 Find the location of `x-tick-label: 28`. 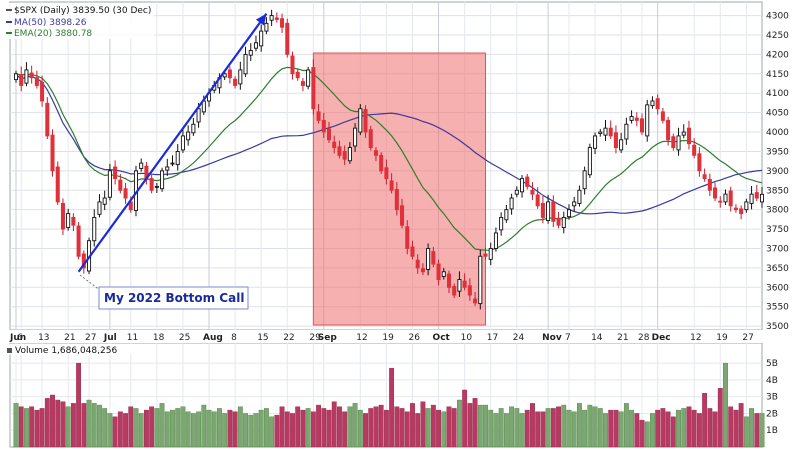

x-tick-label: 28 is located at coordinates (644, 338).